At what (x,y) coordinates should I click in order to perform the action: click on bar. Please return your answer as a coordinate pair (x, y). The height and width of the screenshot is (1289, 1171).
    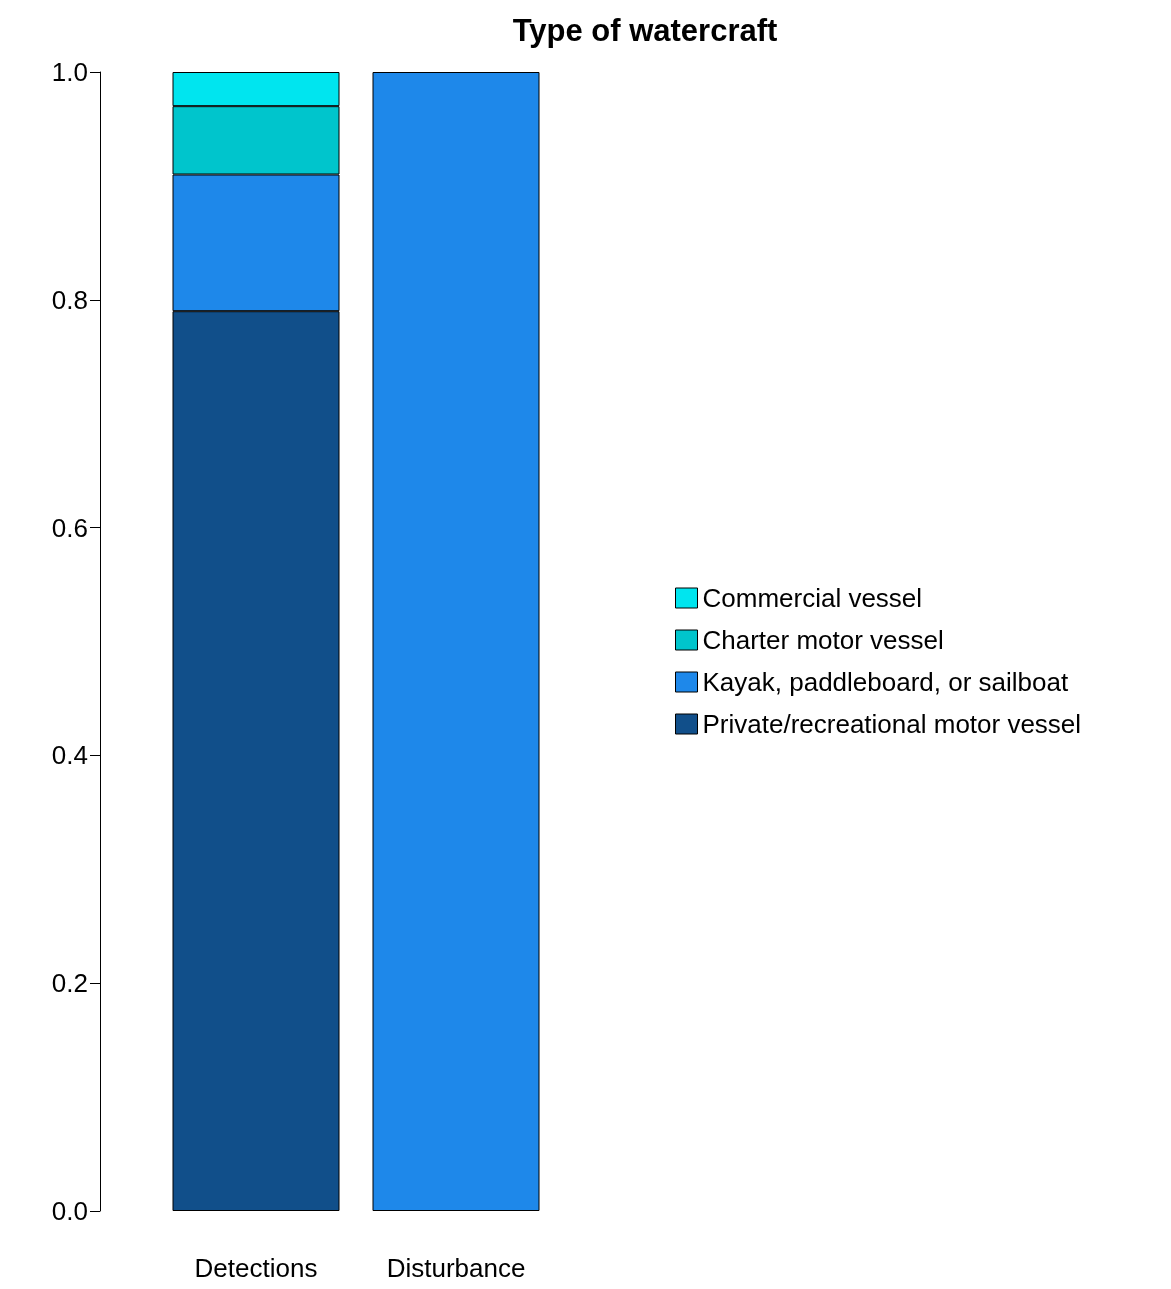
    Looking at the image, I should click on (456, 641).